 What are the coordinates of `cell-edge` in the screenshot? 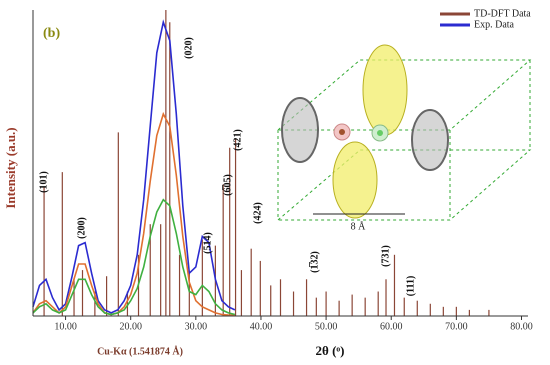 It's located at (404, 185).